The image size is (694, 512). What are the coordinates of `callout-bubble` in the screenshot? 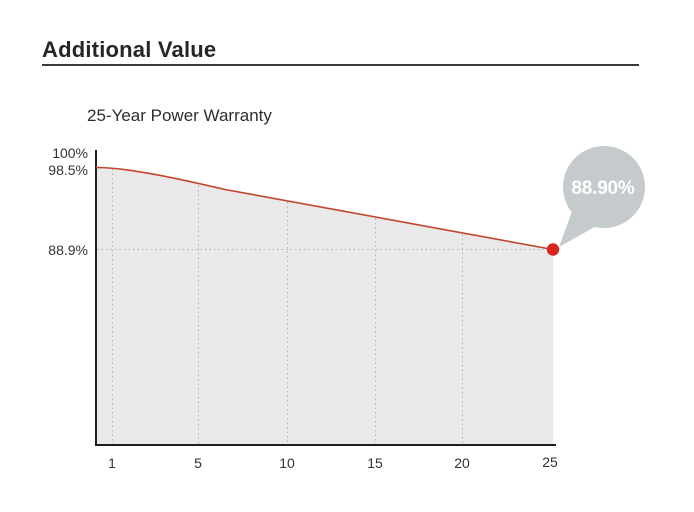 It's located at (604, 187).